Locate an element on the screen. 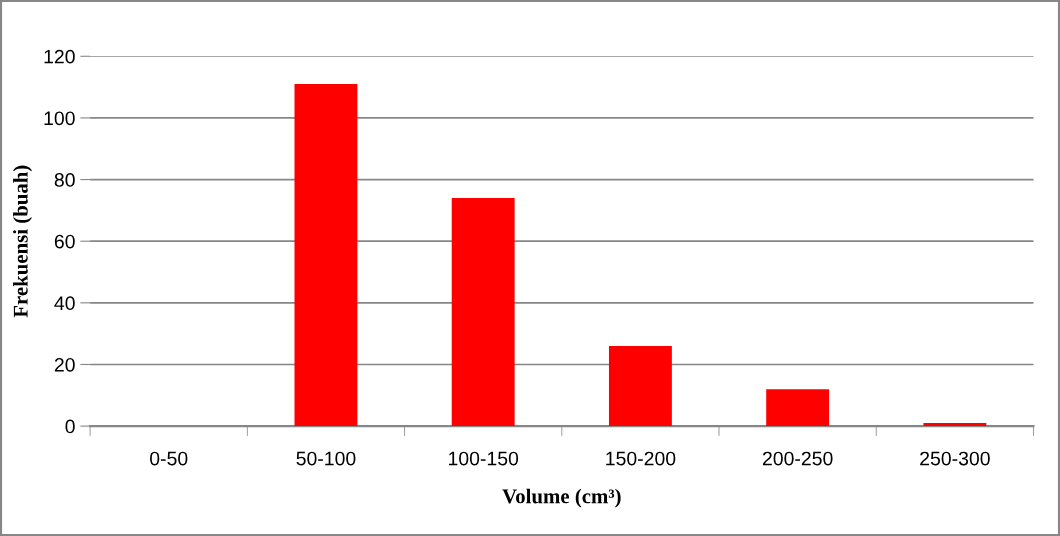  x-axis-title: Volume (cm³) is located at coordinates (561, 498).